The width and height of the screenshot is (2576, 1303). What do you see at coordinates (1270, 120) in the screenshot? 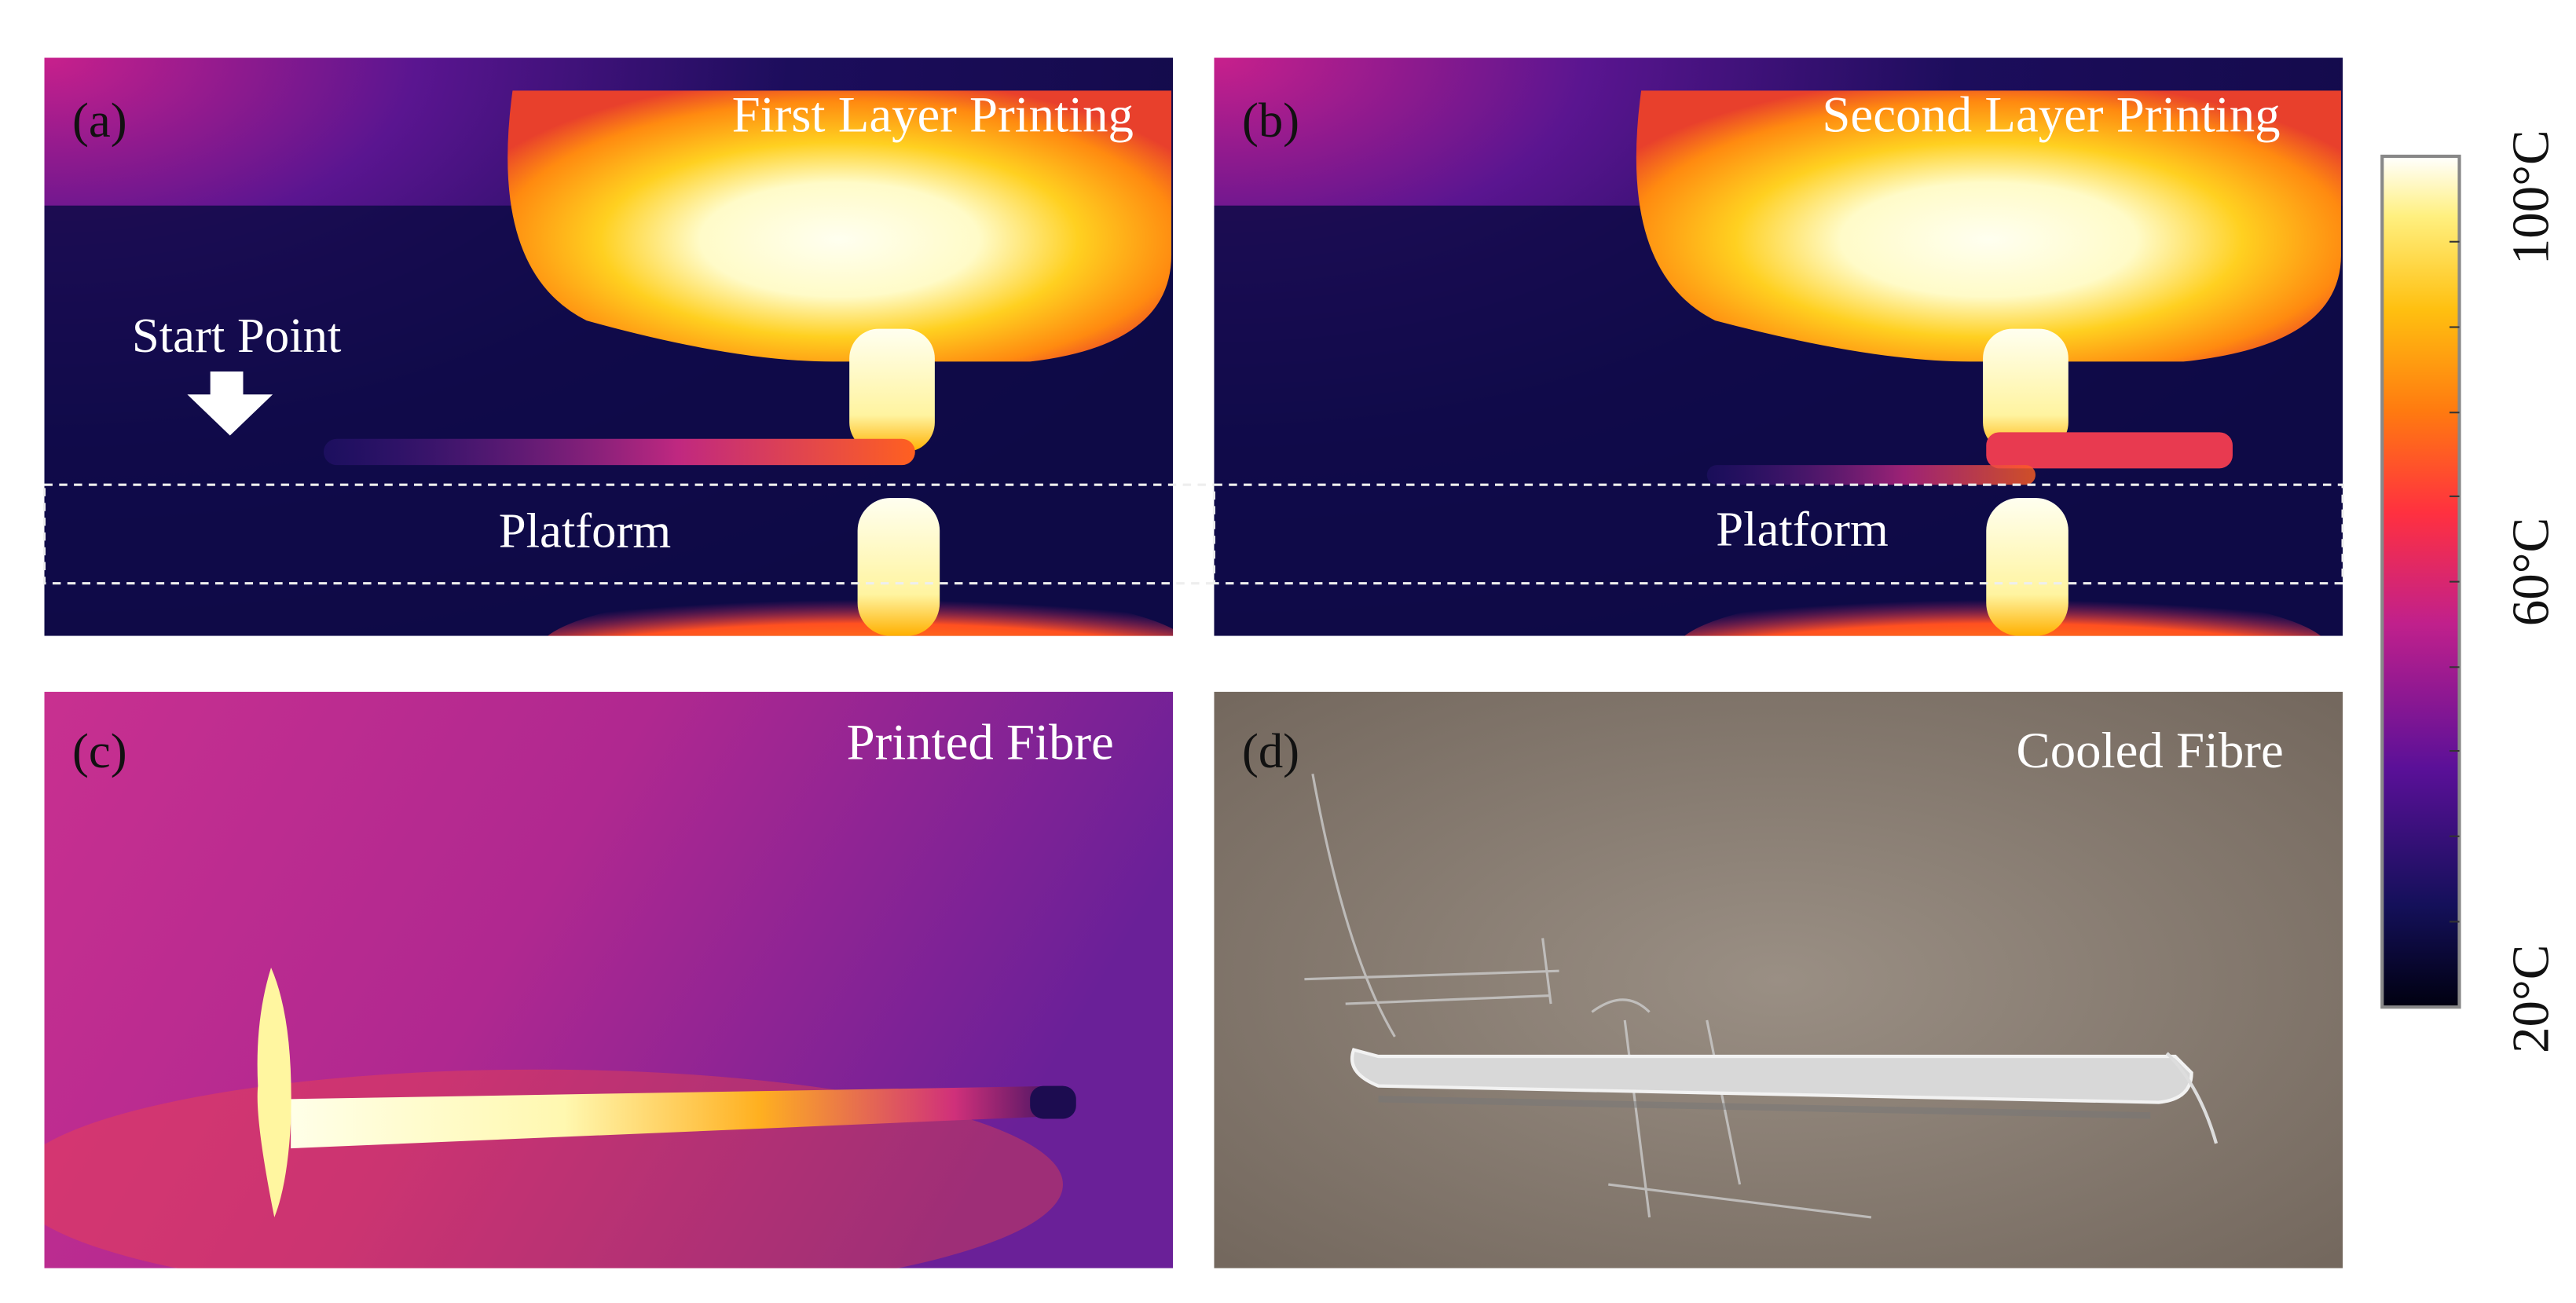
I see `panel-label: (b)` at bounding box center [1270, 120].